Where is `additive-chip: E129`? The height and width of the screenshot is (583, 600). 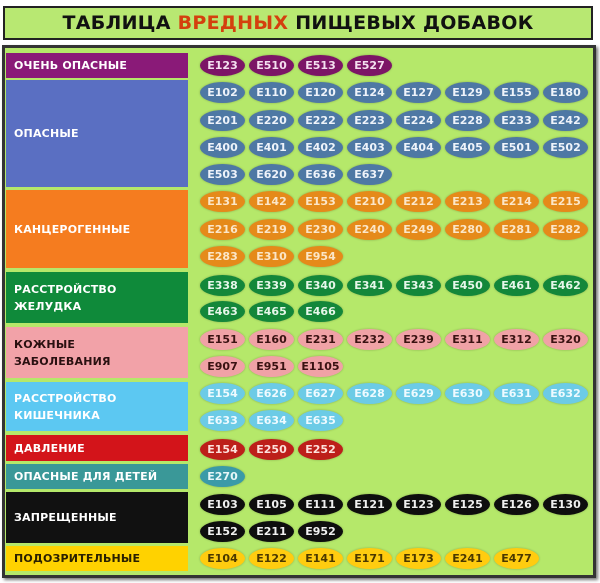
additive-chip: E129 is located at coordinates (467, 92).